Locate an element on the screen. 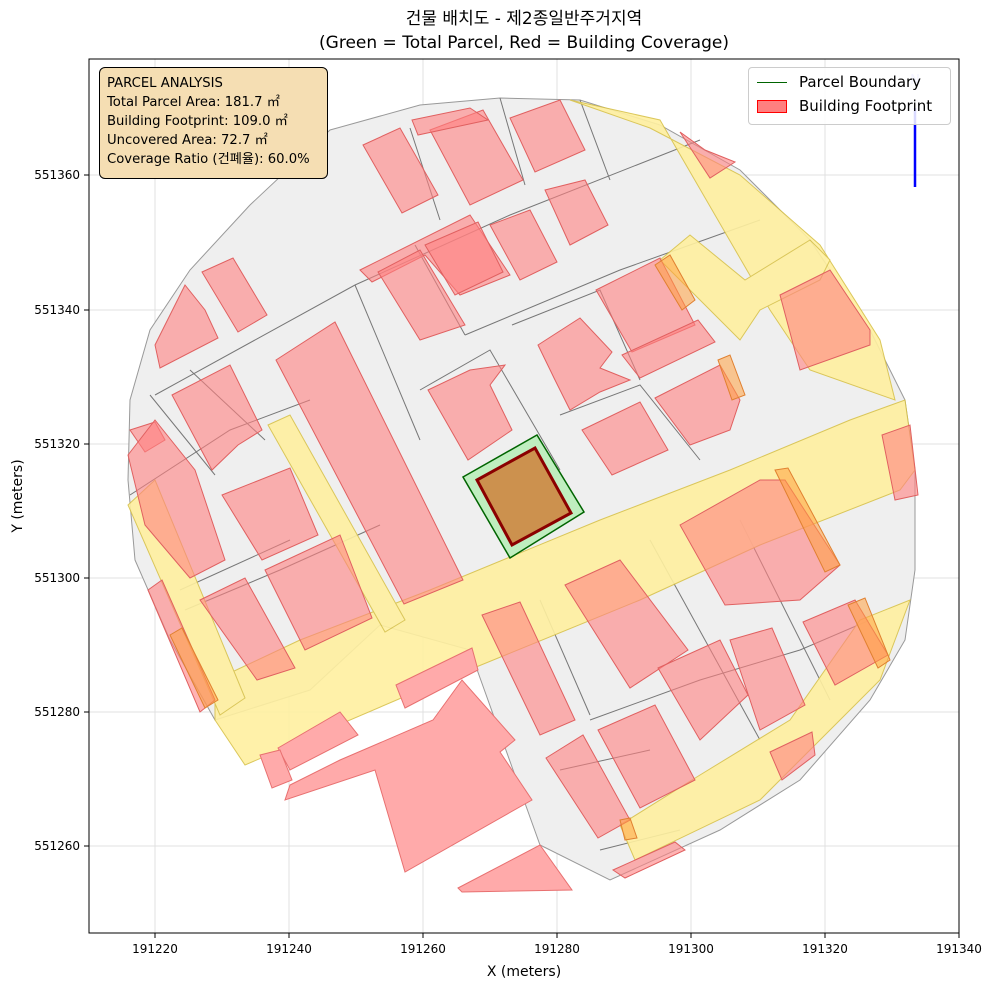  subject-building is located at coordinates (524, 496).